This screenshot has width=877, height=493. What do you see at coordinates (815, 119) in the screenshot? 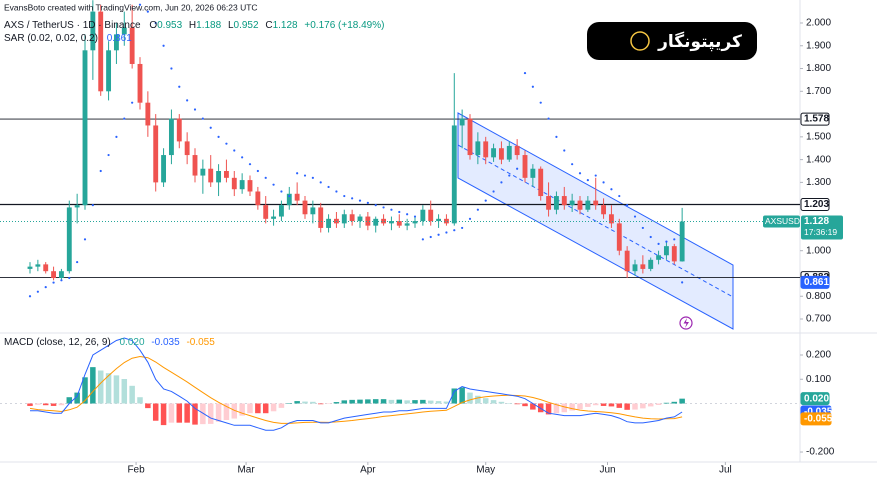
I see `level-label-box` at bounding box center [815, 119].